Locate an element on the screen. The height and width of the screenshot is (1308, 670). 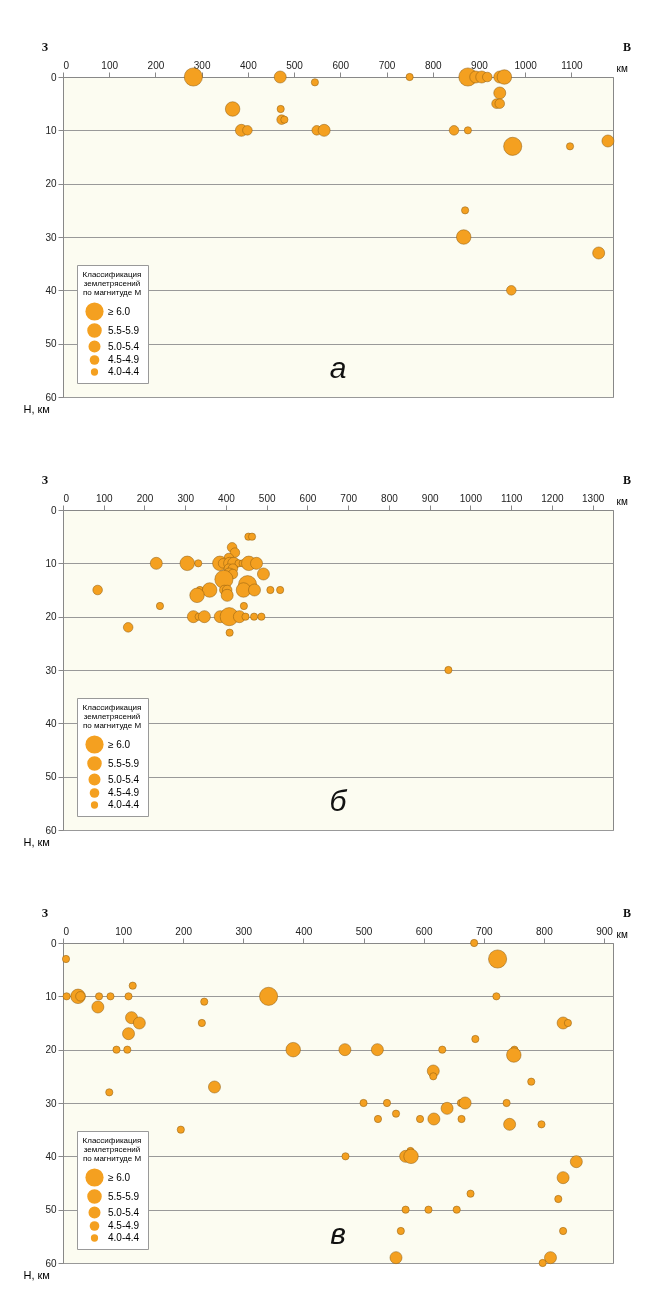
annotation: в is located at coordinates (338, 1233).